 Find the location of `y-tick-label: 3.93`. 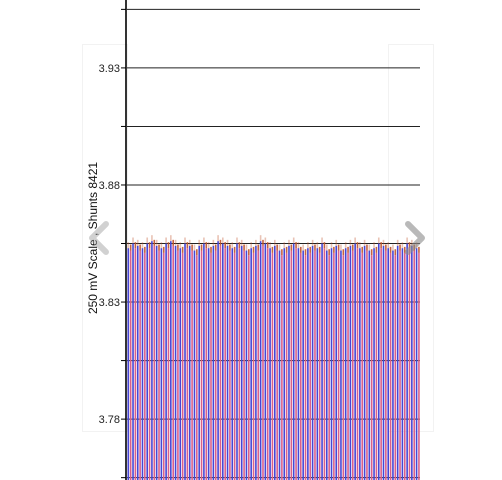

y-tick-label: 3.93 is located at coordinates (109, 69).